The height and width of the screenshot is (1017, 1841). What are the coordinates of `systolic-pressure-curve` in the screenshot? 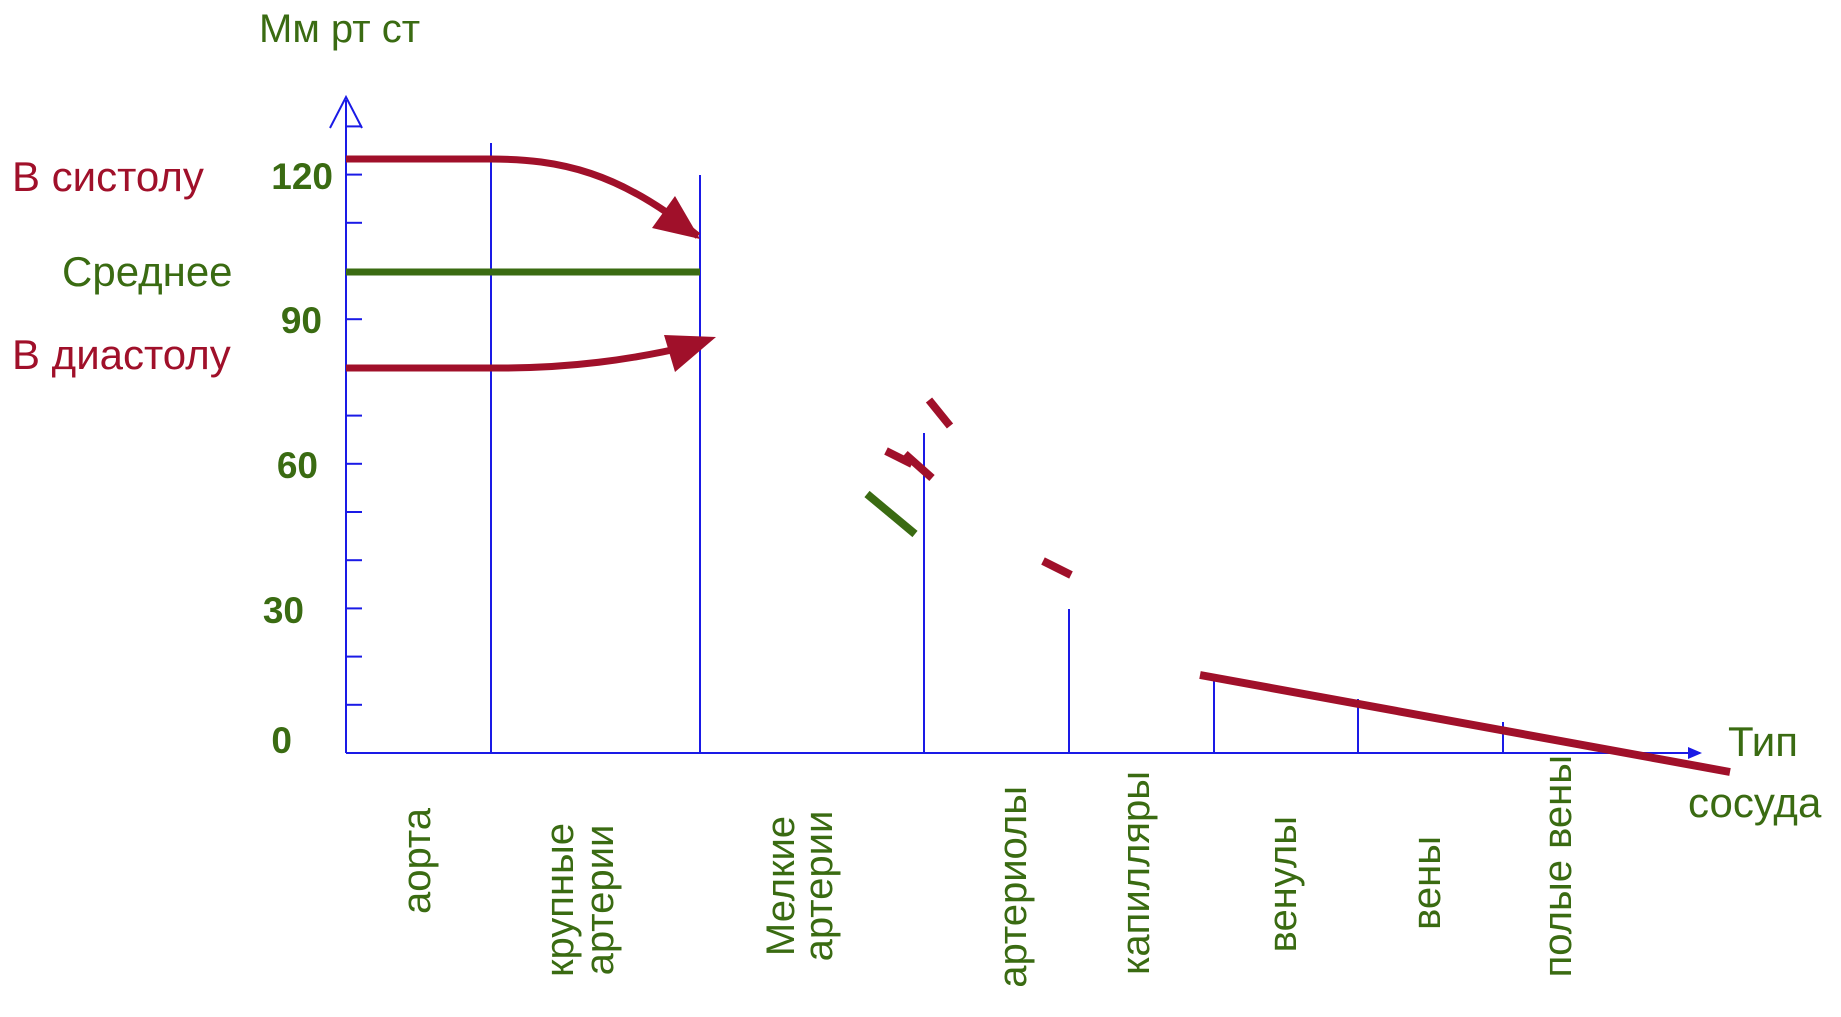 It's located at (523, 197).